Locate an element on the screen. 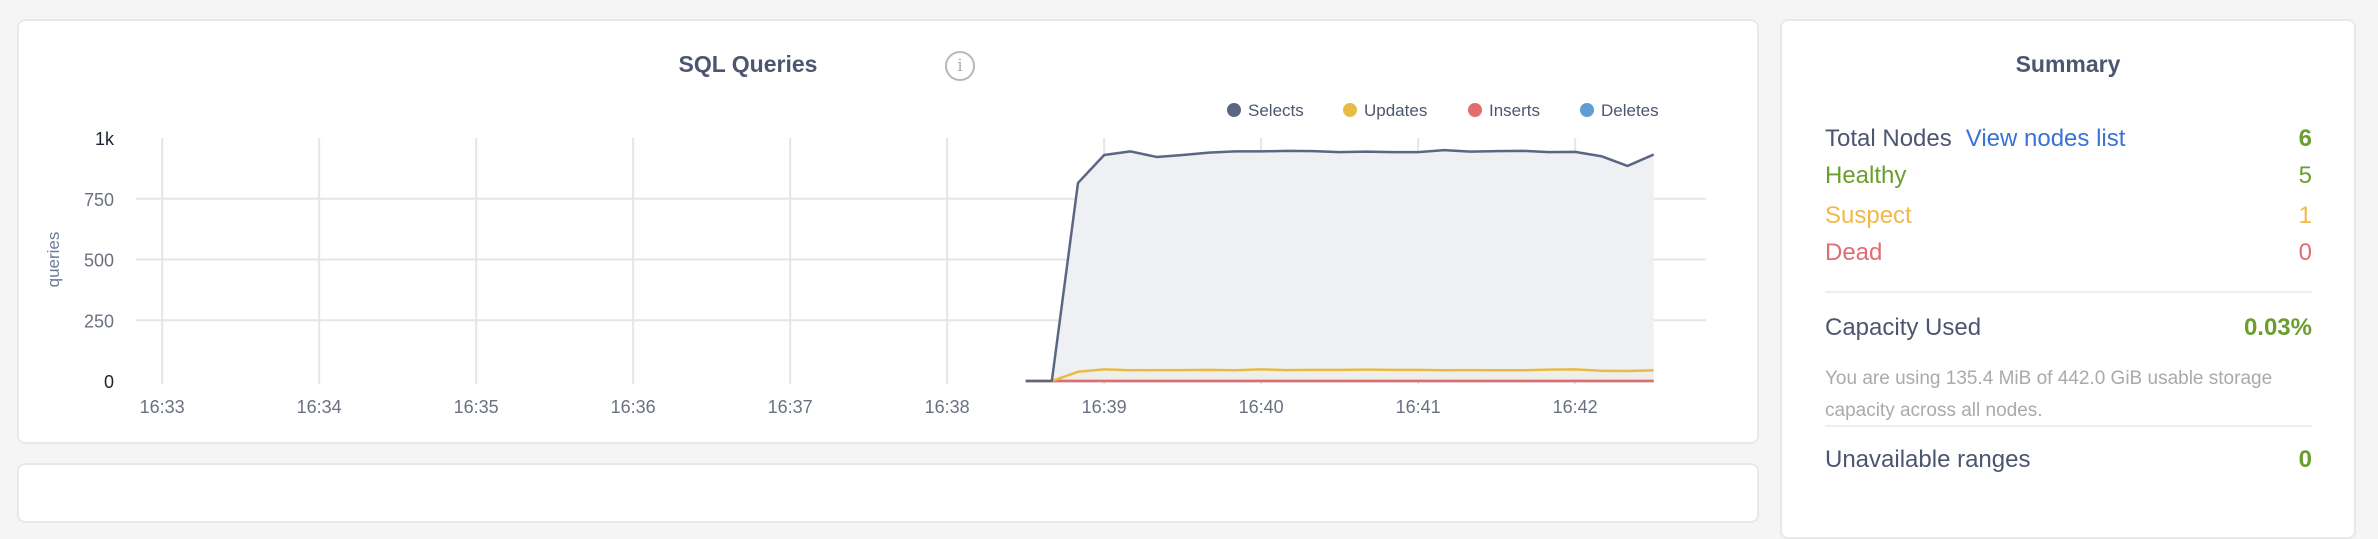 This screenshot has width=2378, height=539. healthy-row: Healthy 5 is located at coordinates (2068, 176).